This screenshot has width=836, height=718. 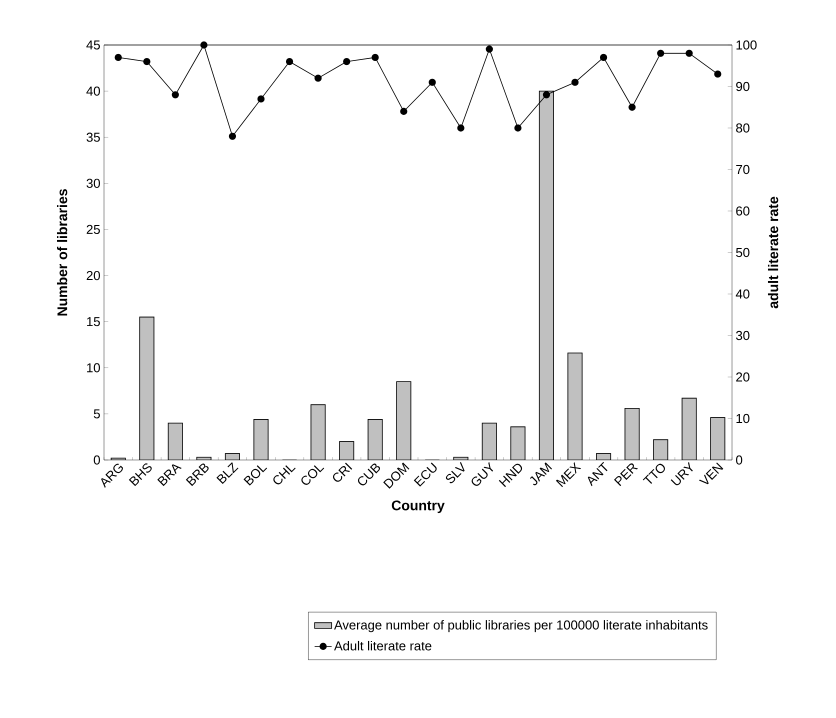 What do you see at coordinates (773, 252) in the screenshot?
I see `y2-axis-title: adult literate rate` at bounding box center [773, 252].